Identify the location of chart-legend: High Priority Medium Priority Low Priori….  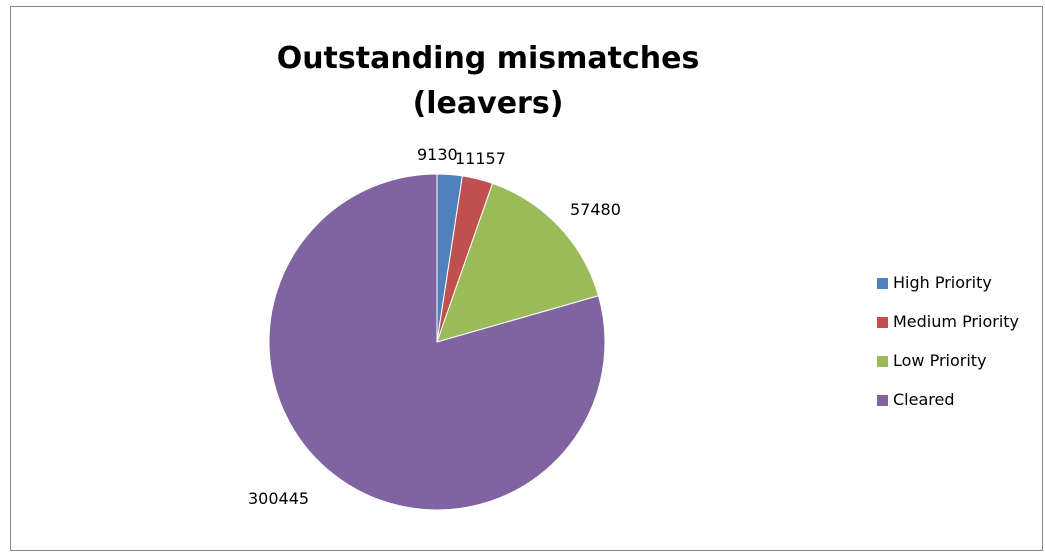
(948, 351).